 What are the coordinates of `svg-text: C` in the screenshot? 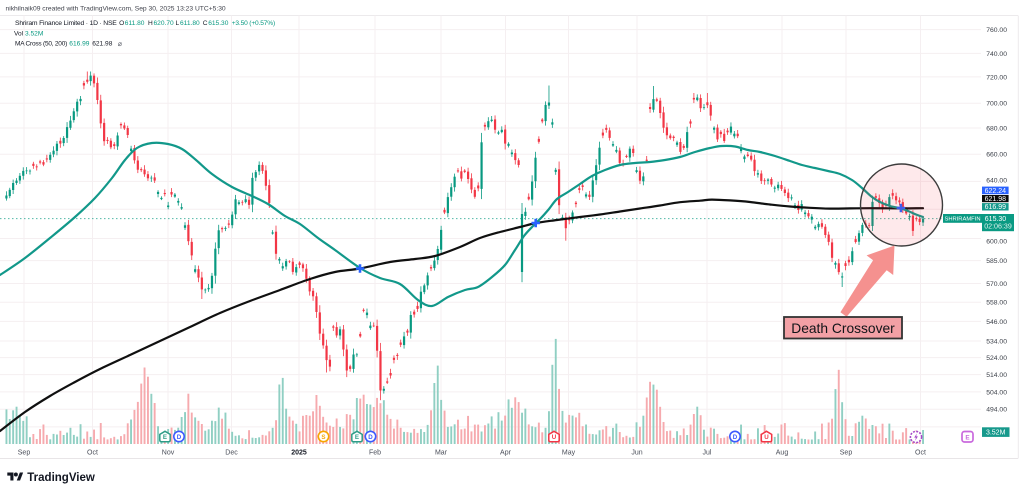 It's located at (205, 23).